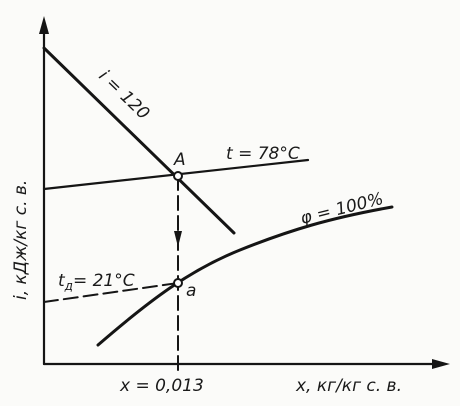  I want to click on x-axis-label: x, кг/кг с. в., so click(348, 386).